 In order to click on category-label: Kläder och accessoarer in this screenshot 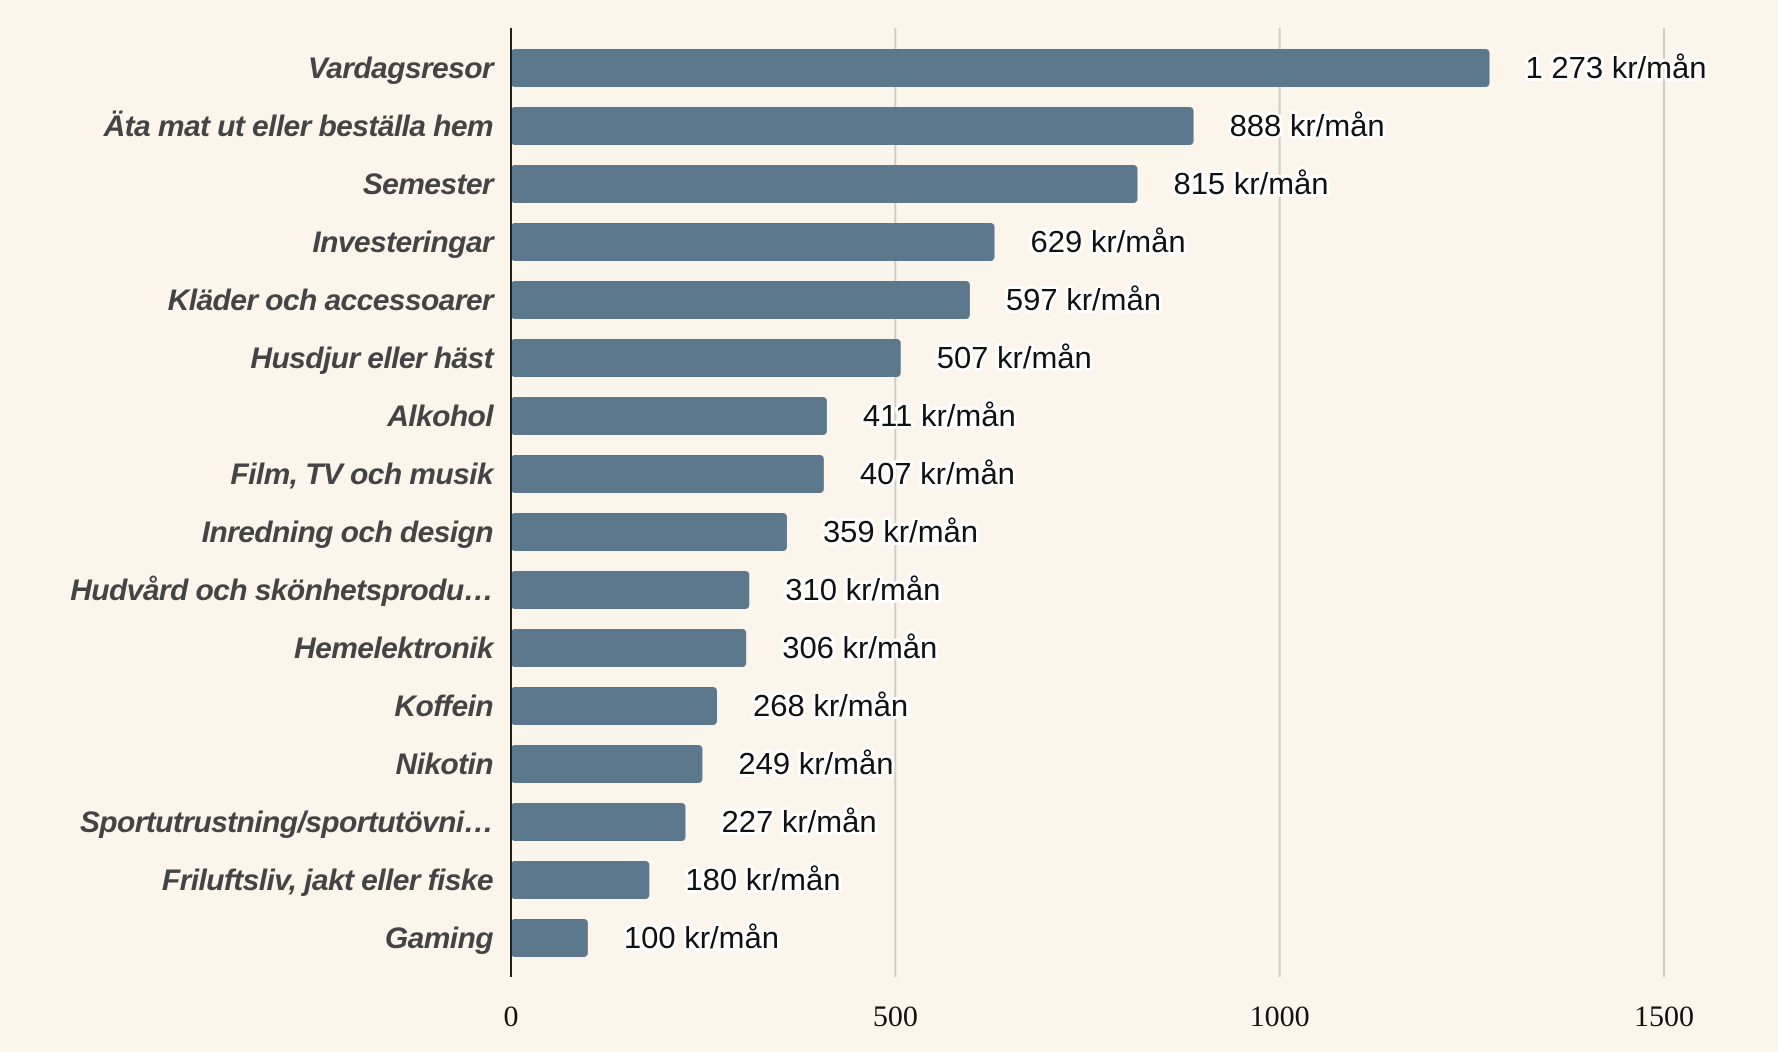, I will do `click(332, 300)`.